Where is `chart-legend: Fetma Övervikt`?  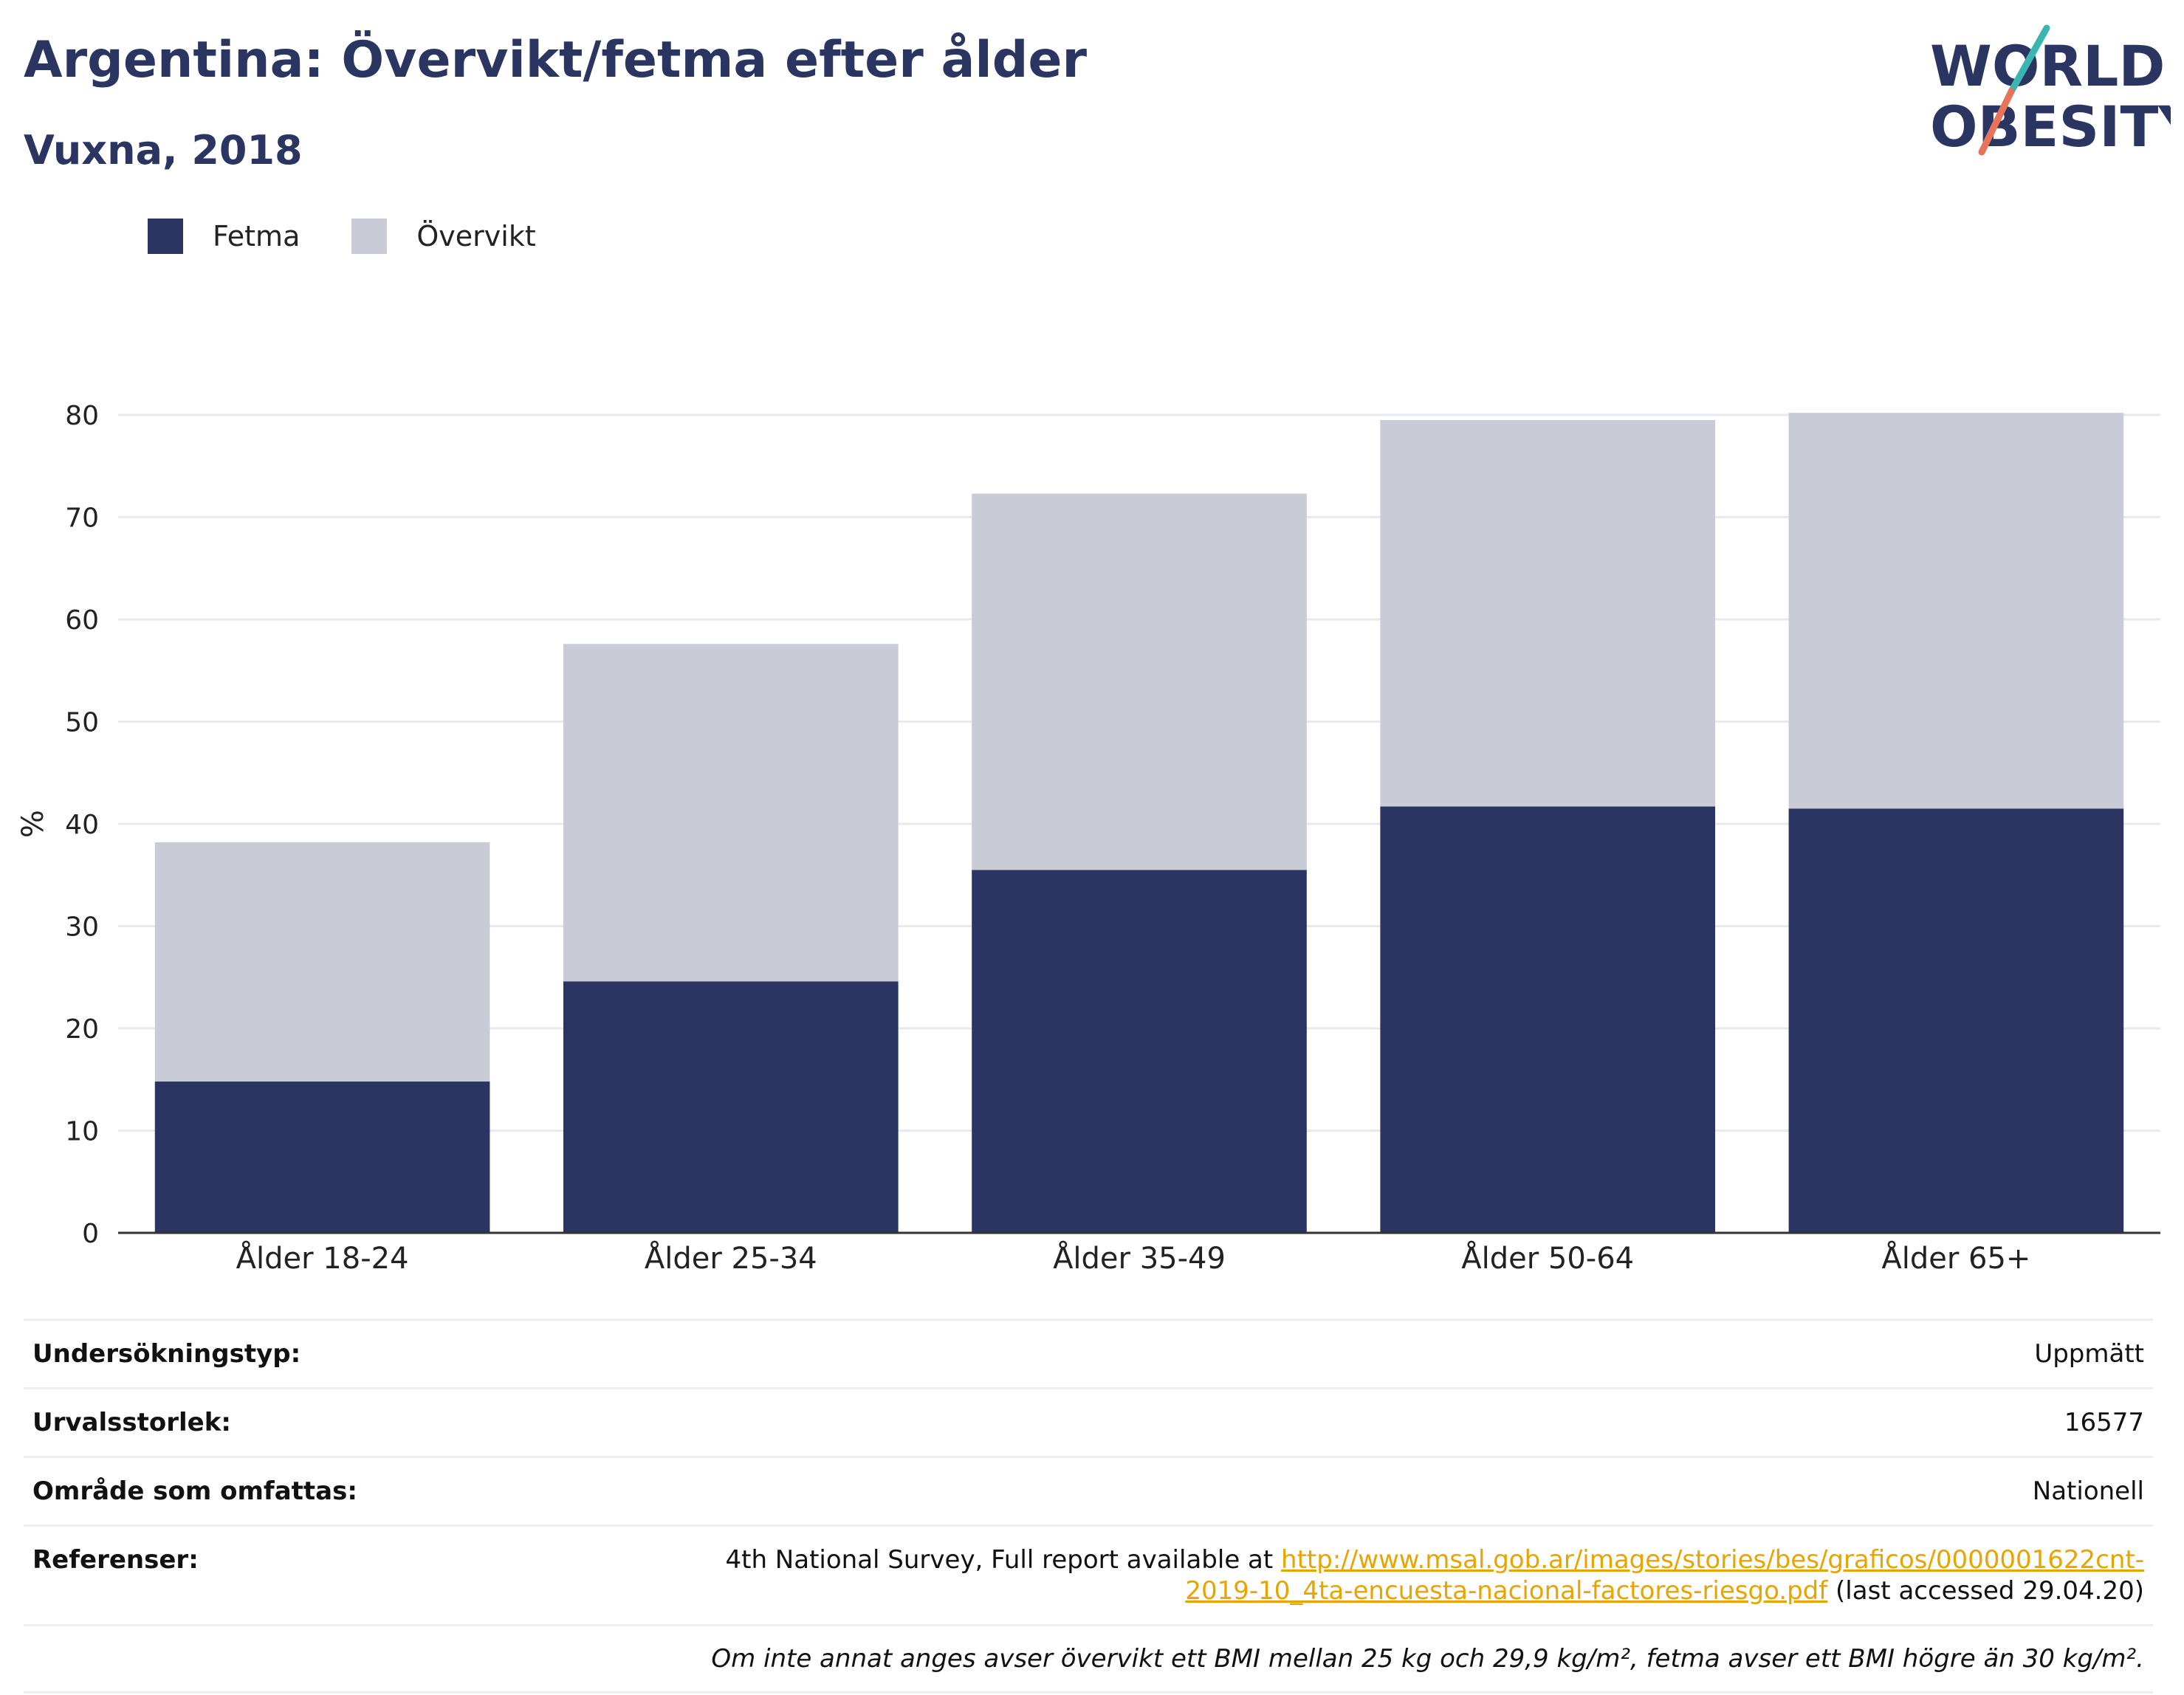
chart-legend: Fetma Övervikt is located at coordinates (368, 237).